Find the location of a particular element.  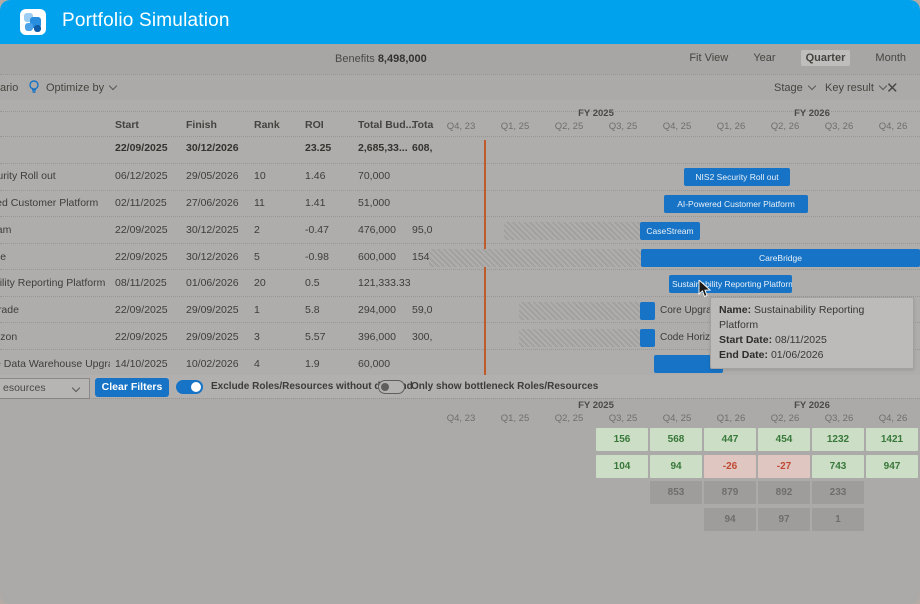

exclude-without-demand-toggle is located at coordinates (189, 387).